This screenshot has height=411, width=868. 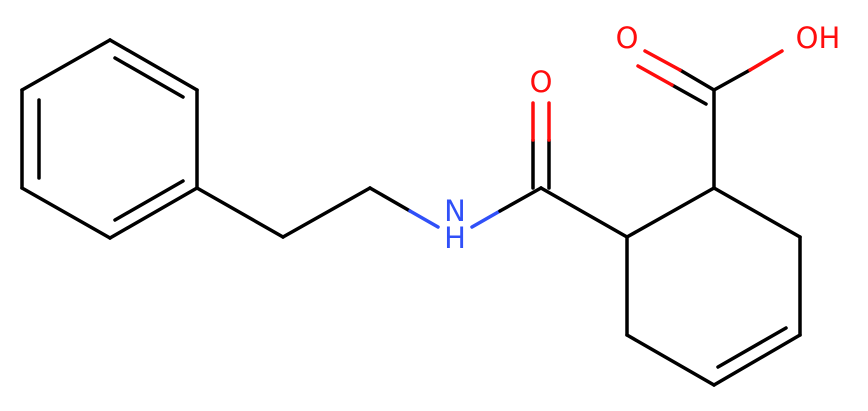 I want to click on atom-label: H, so click(x=455, y=238).